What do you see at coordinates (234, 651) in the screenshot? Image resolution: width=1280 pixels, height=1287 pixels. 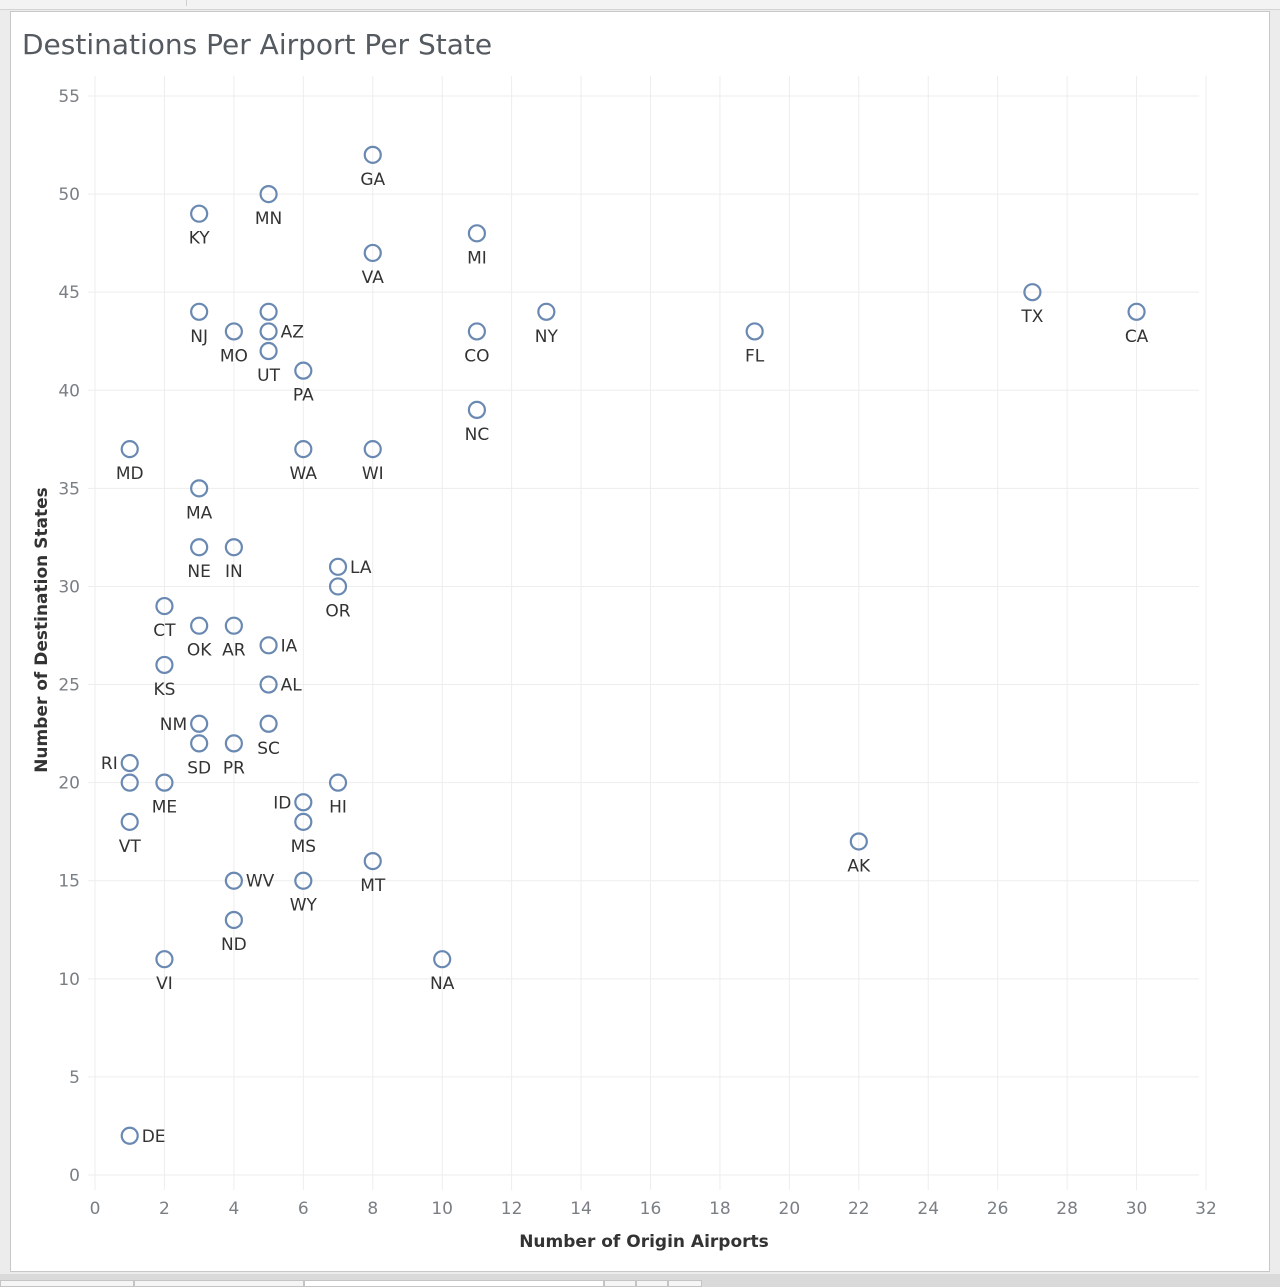 I see `data-label: AR` at bounding box center [234, 651].